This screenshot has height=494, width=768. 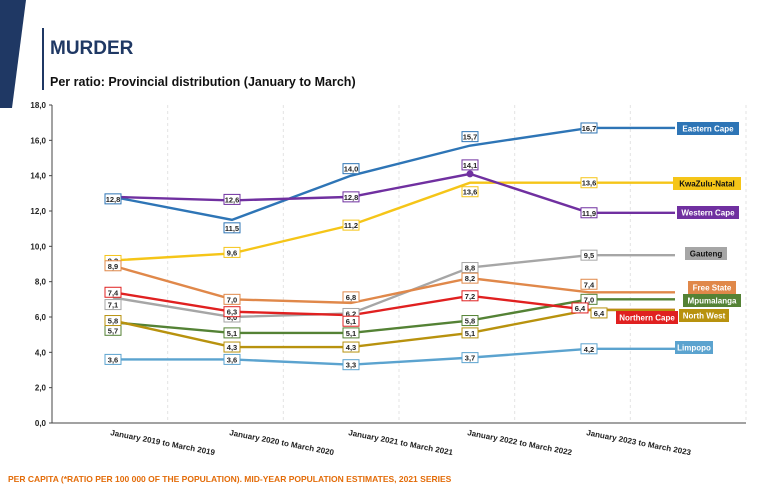 What do you see at coordinates (351, 313) in the screenshot?
I see `data-label: 6,2` at bounding box center [351, 313].